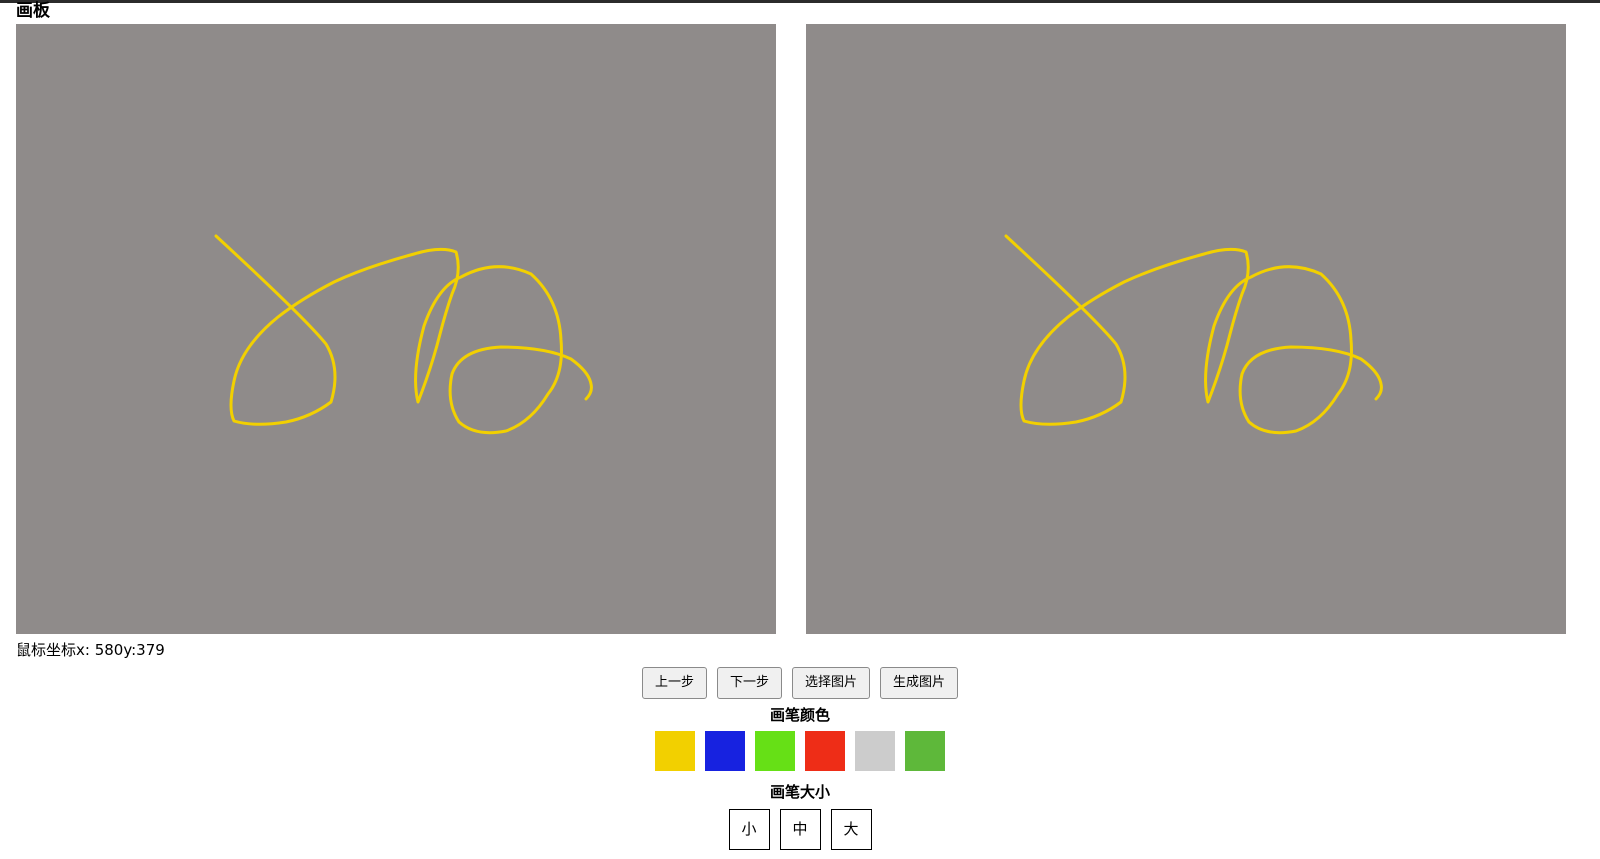 Image resolution: width=1600 pixels, height=859 pixels. Describe the element at coordinates (800, 1) in the screenshot. I see `top-border` at that location.